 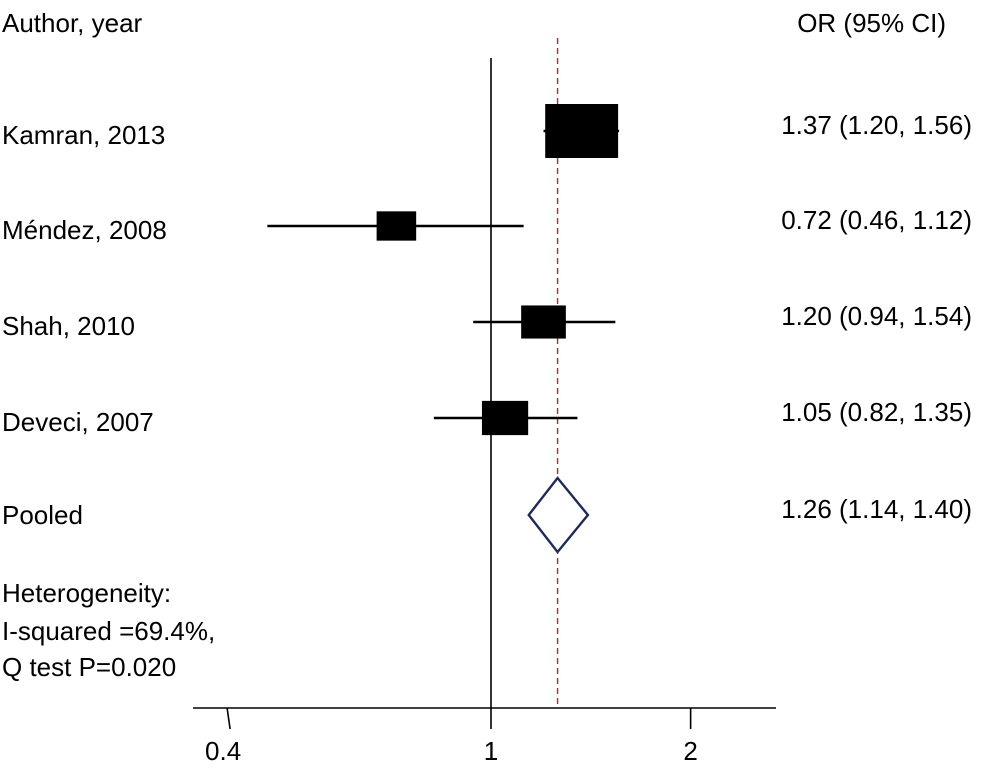 I want to click on study-label: Deveci, 2007, so click(x=78, y=422).